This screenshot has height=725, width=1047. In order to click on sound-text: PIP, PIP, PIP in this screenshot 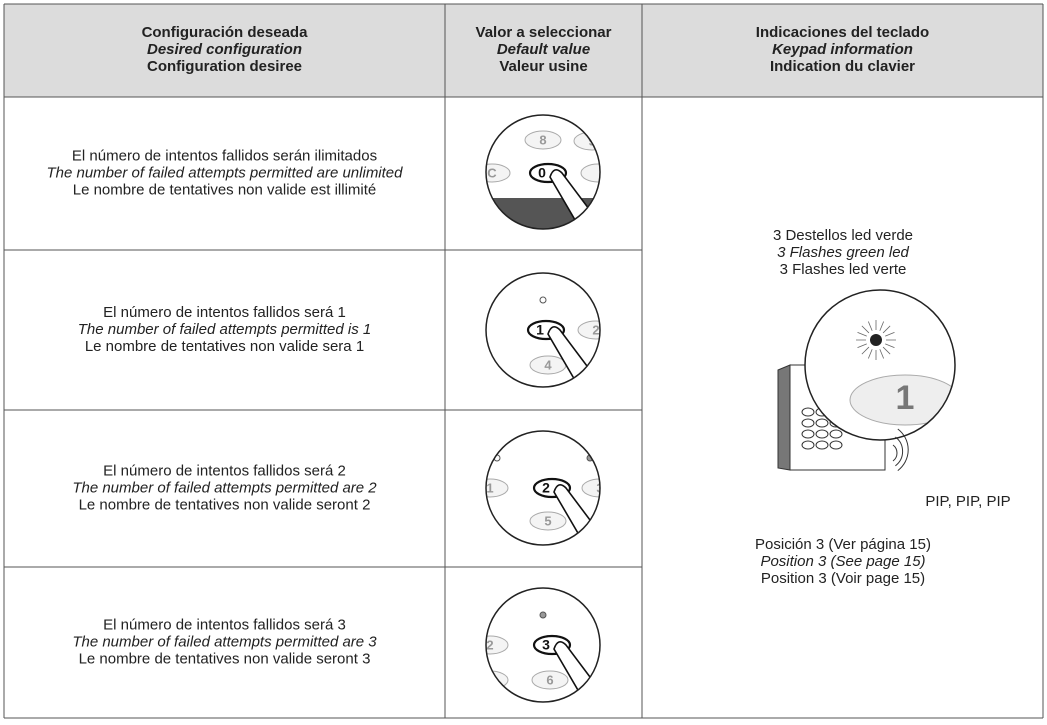, I will do `click(967, 501)`.